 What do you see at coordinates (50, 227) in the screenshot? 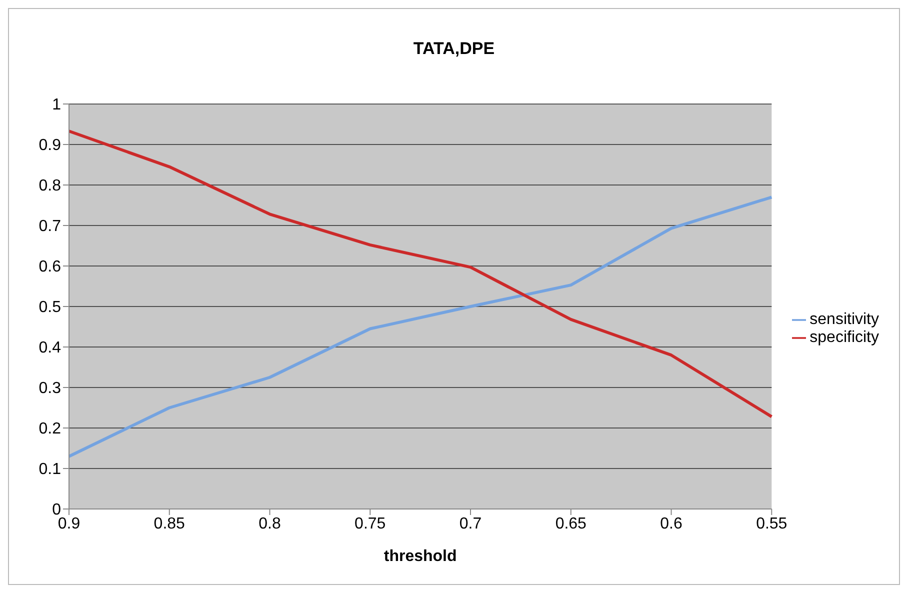
I see `y-tick-label: 0.7` at bounding box center [50, 227].